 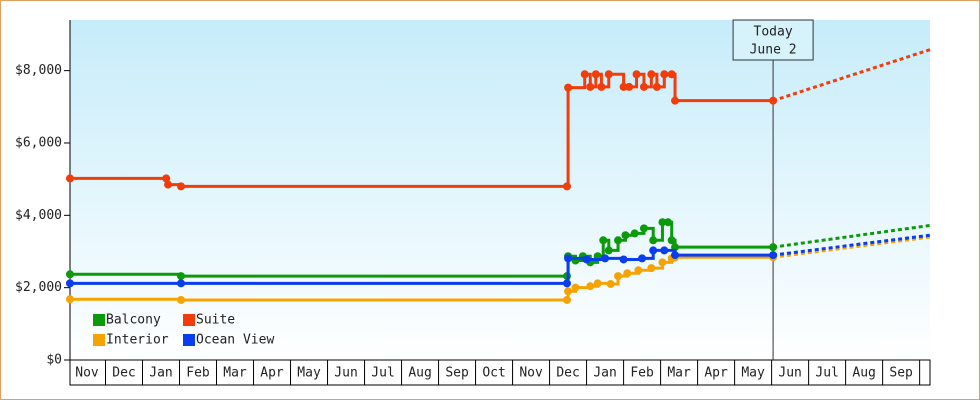 What do you see at coordinates (38, 215) in the screenshot?
I see `y-tick-label: $4,000` at bounding box center [38, 215].